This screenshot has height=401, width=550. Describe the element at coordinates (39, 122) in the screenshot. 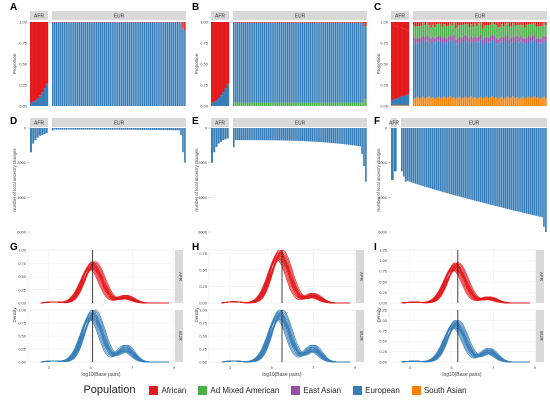

I see `facet-strip-afr` at that location.